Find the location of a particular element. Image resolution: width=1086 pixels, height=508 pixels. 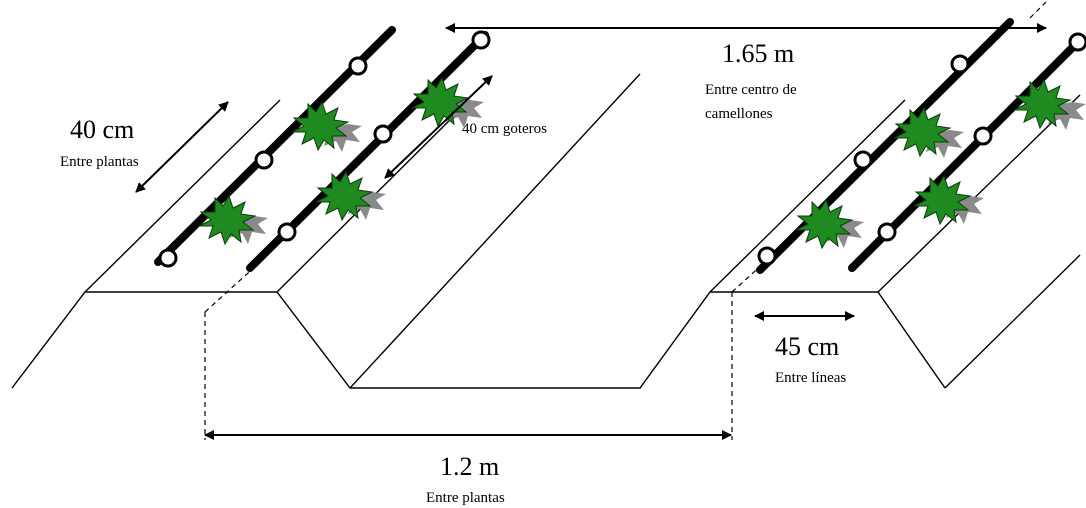

bed-width-caption: Entre plantas is located at coordinates (465, 498).